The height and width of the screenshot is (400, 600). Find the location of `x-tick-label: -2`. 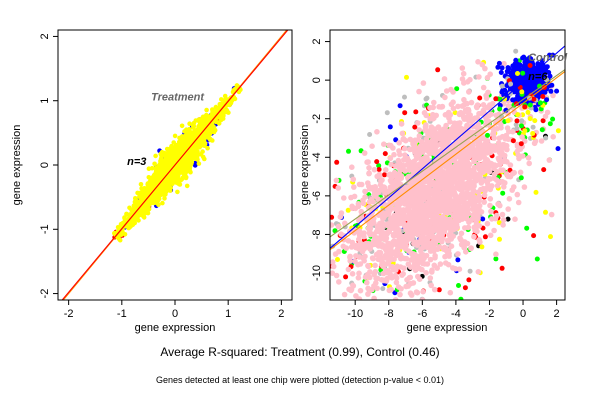

x-tick-label: -2 is located at coordinates (69, 314).